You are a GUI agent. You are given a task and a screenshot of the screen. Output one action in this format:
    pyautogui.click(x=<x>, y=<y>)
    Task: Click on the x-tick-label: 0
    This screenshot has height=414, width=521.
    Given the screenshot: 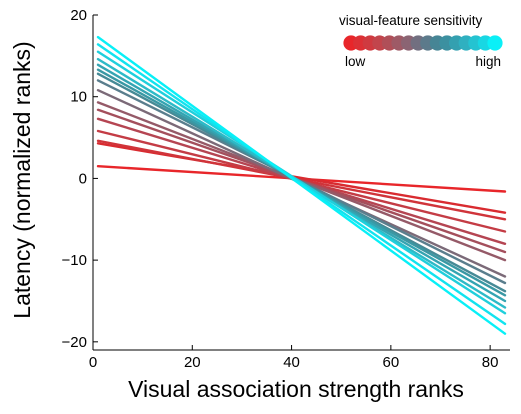 What is the action you would take?
    pyautogui.click(x=93, y=362)
    